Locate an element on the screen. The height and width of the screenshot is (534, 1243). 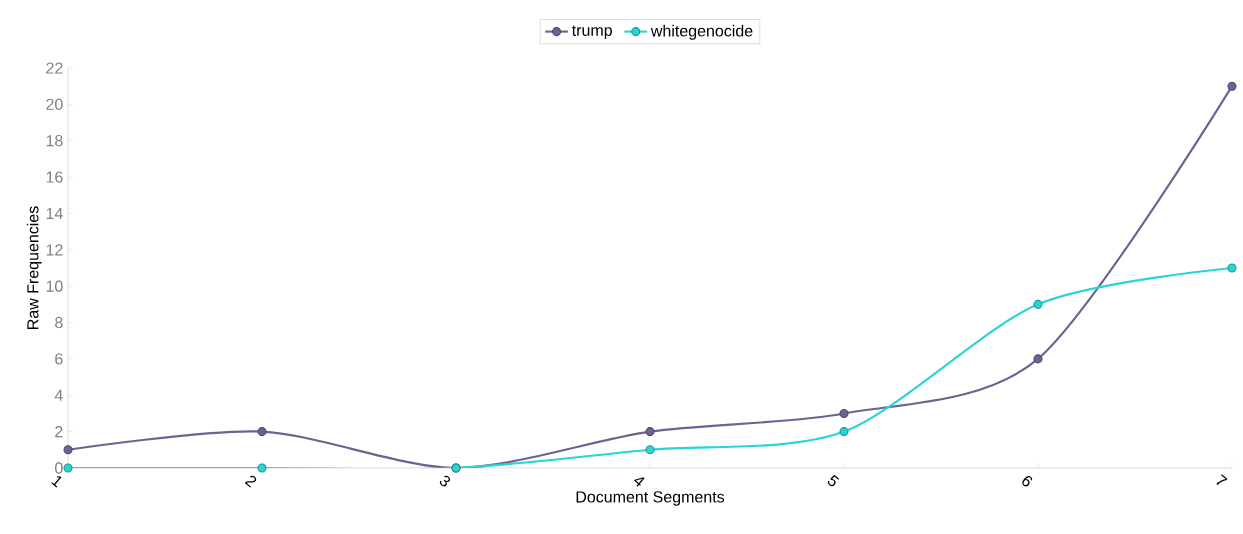
y-tick-label: 8 is located at coordinates (59, 322).